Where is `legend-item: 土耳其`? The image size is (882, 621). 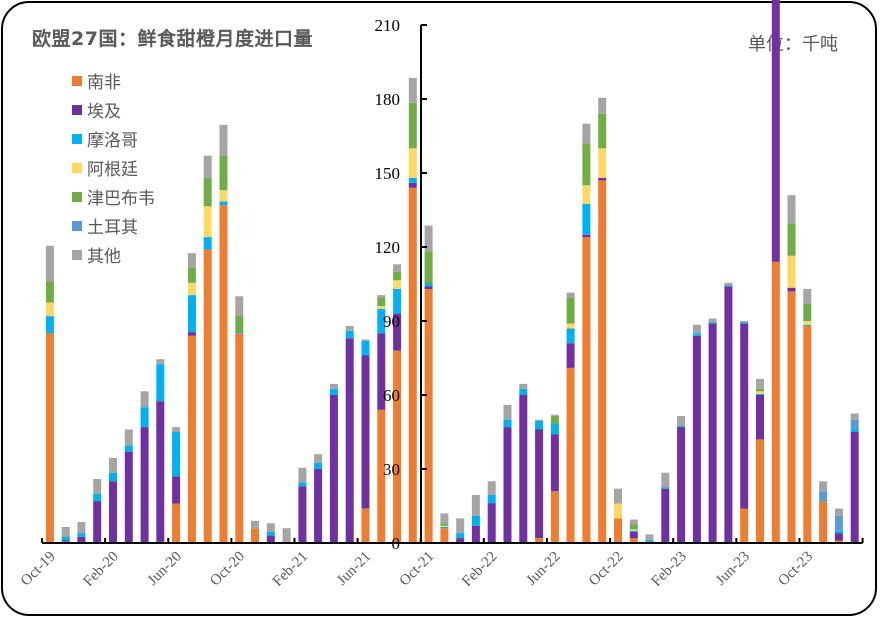 legend-item: 土耳其 is located at coordinates (113, 225).